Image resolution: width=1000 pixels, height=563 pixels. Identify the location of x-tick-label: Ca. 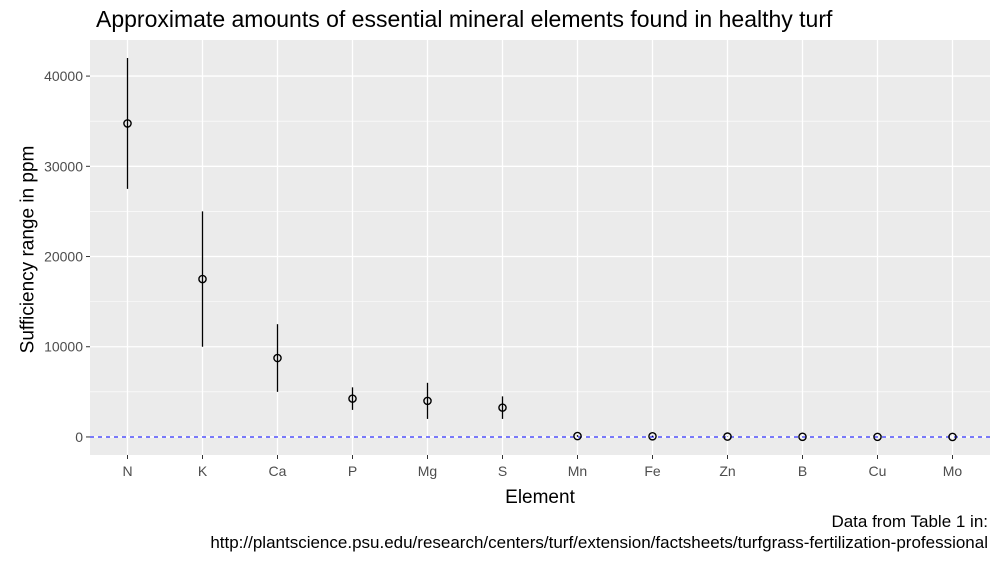
(278, 471).